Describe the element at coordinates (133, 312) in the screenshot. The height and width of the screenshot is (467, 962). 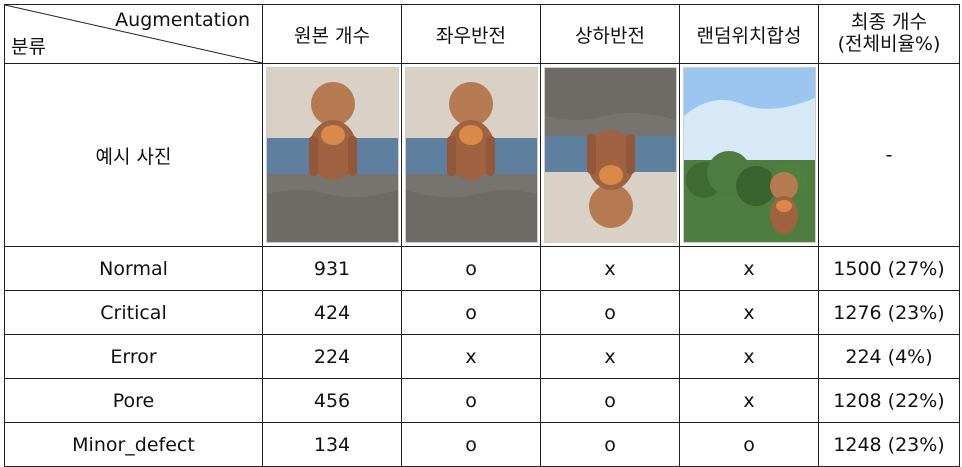
I see `row-category: Critical` at that location.